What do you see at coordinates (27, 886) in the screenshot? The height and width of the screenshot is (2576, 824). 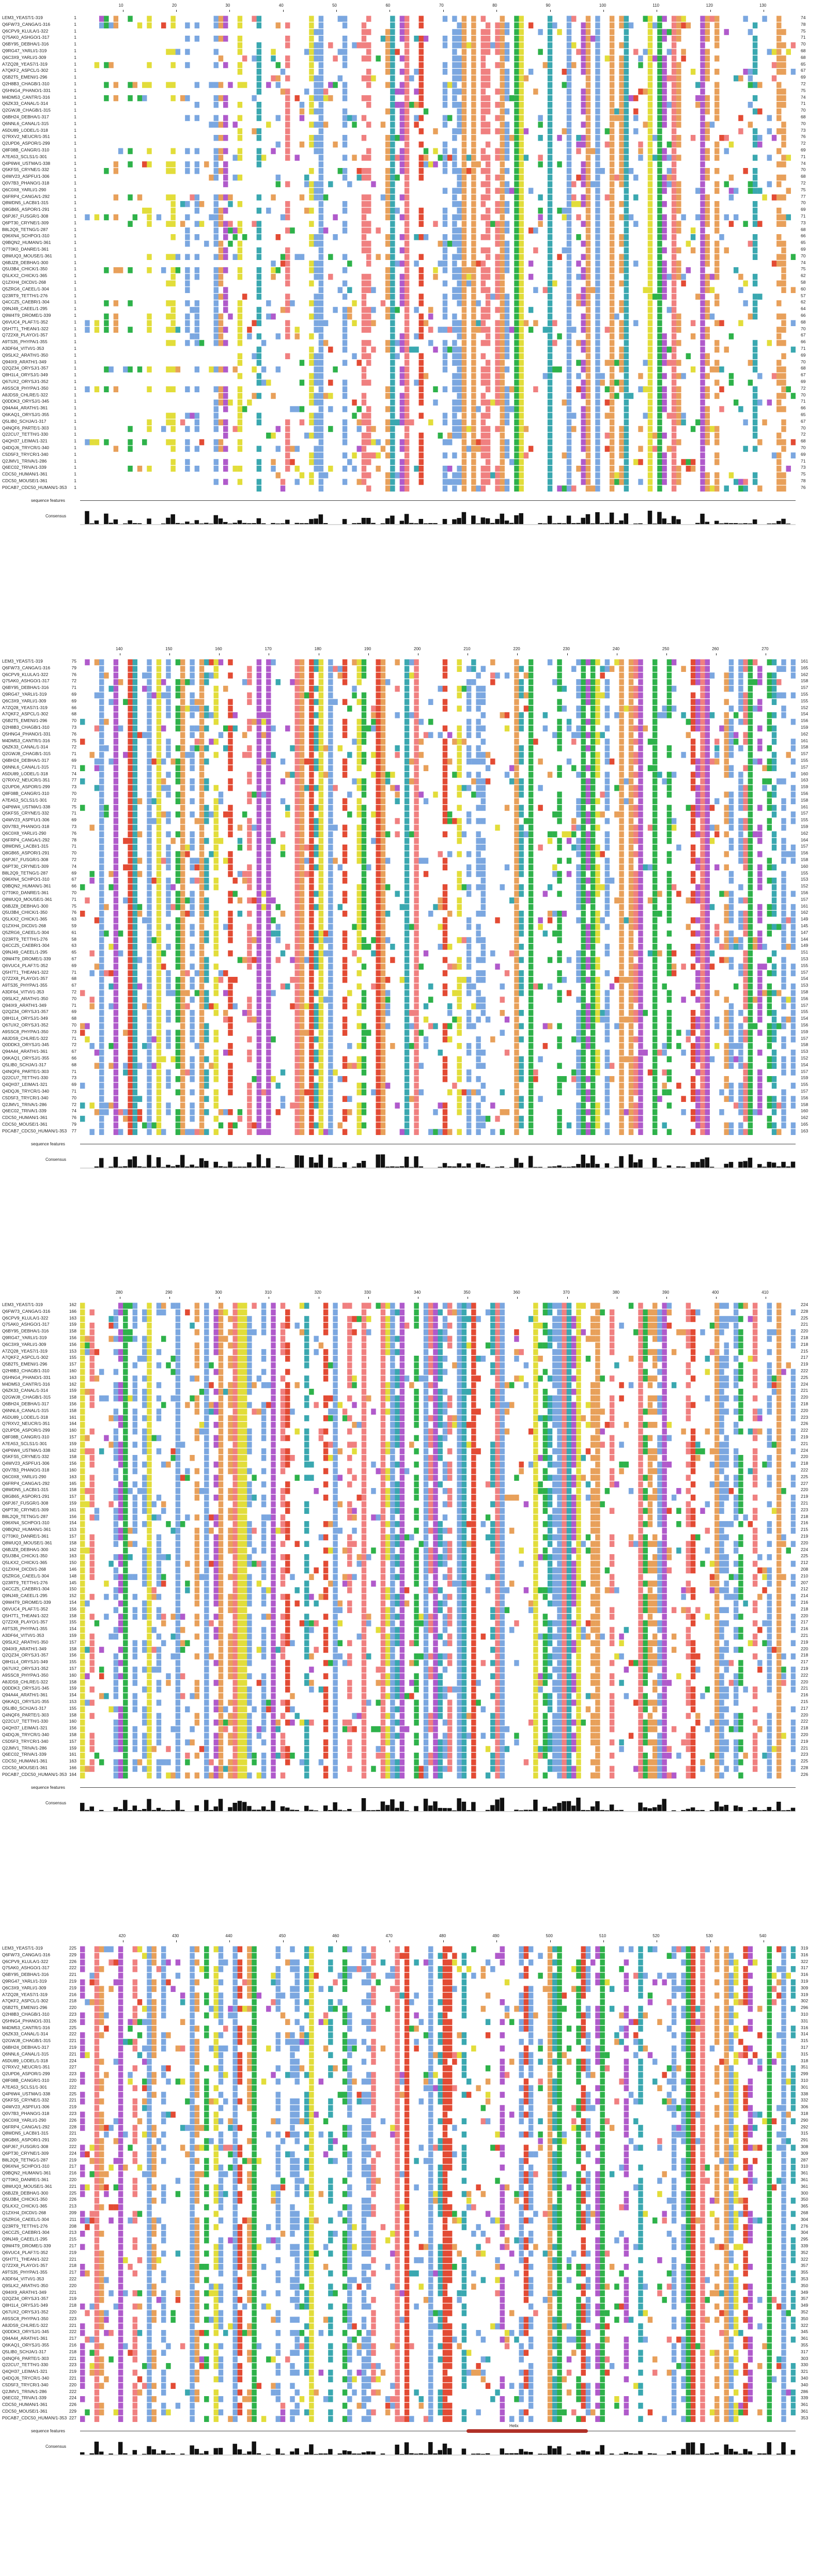 I see `sequence-name: Q9BQN2_HUMAN/1-361` at bounding box center [27, 886].